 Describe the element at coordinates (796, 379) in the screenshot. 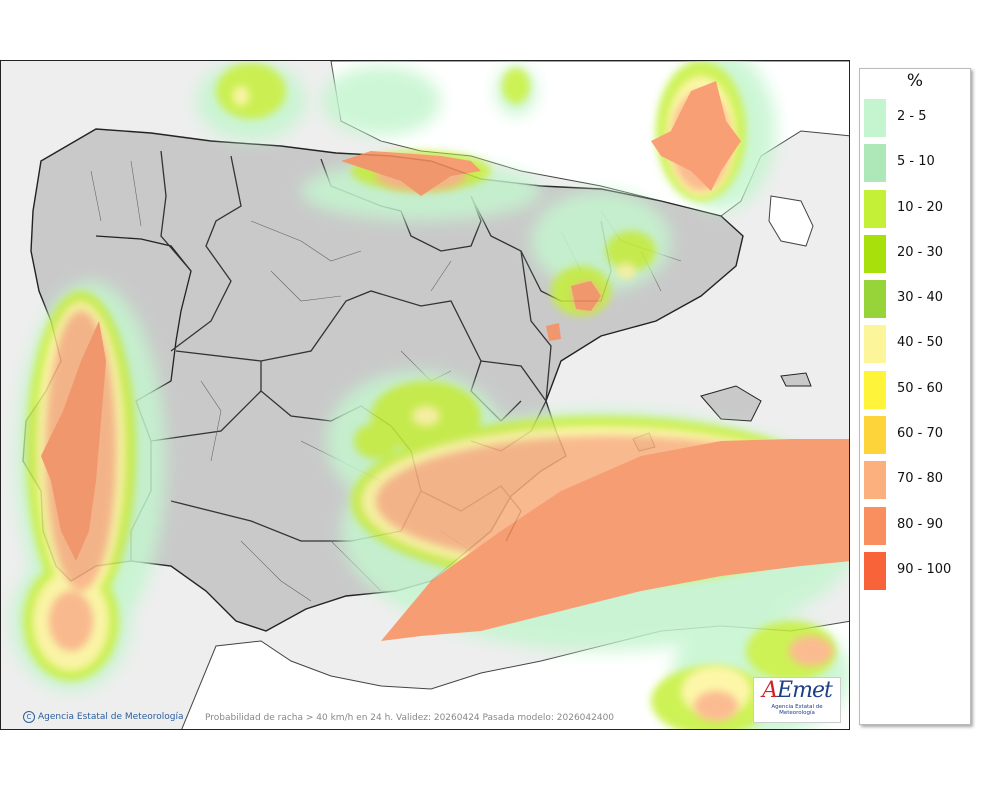

I see `menorca` at that location.